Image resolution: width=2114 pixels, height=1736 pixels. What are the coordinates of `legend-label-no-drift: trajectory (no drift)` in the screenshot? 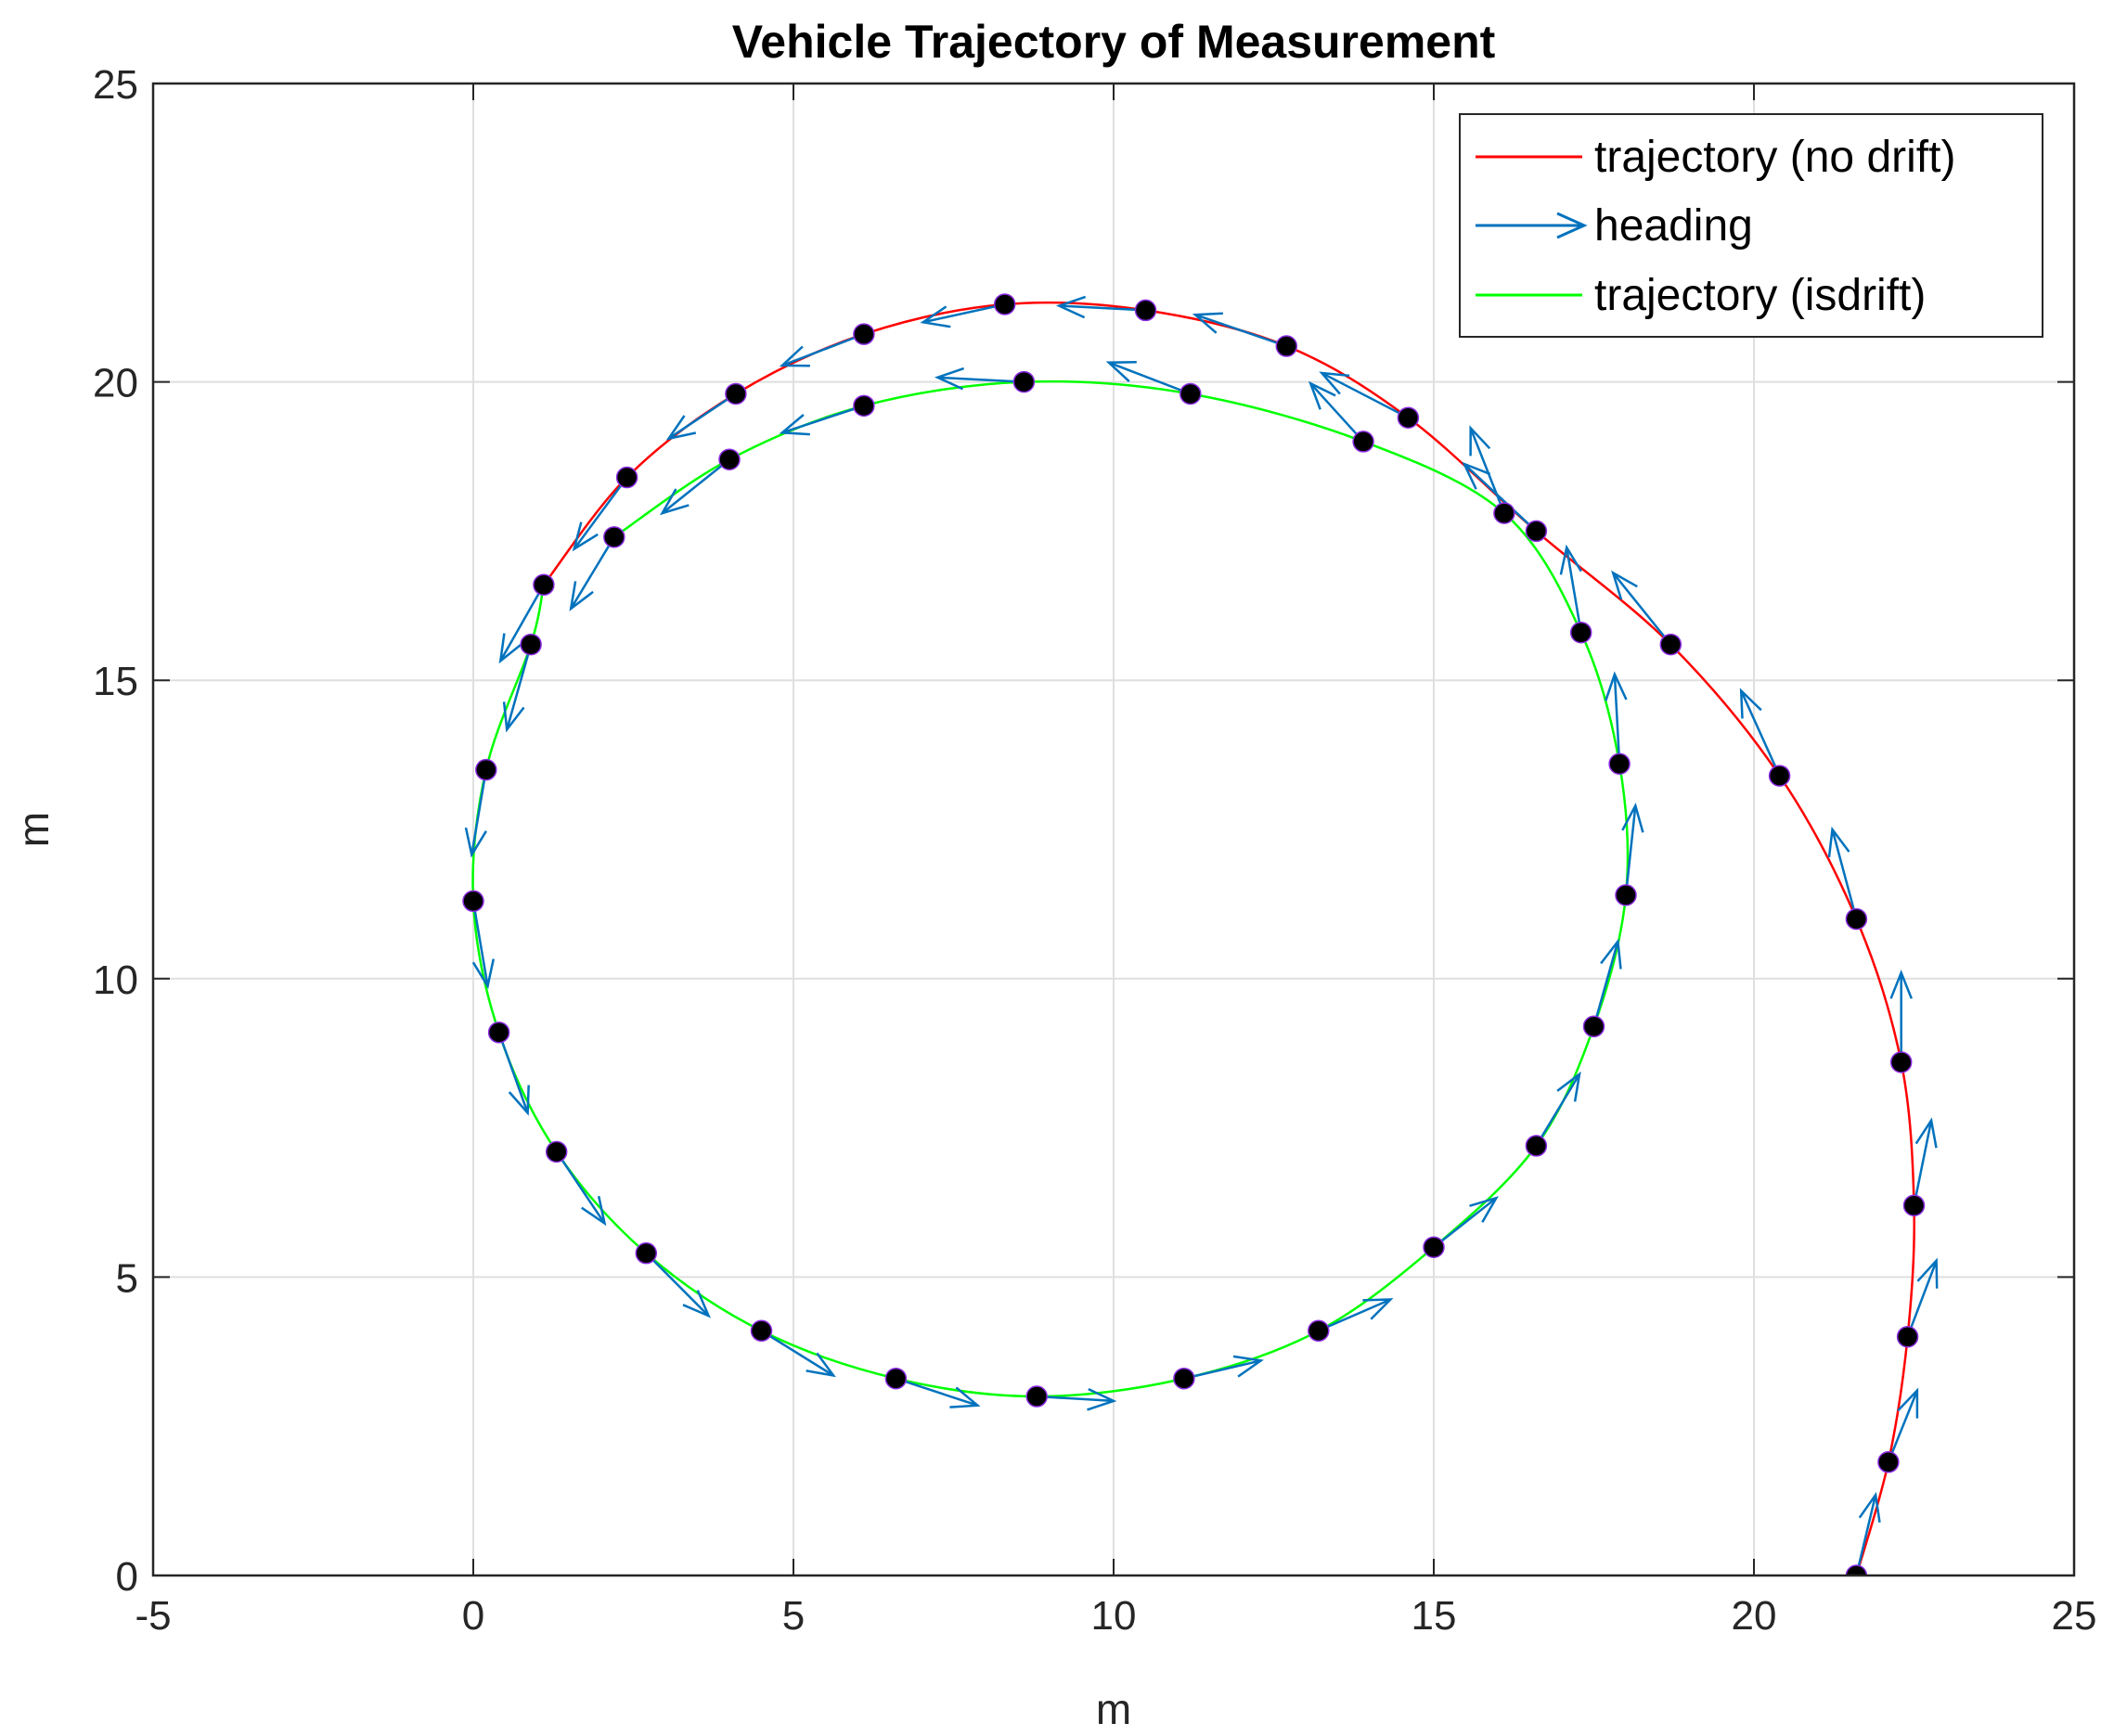 It's located at (1775, 157).